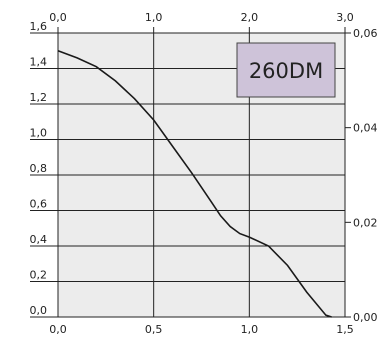 The height and width of the screenshot is (340, 381). Describe the element at coordinates (39, 133) in the screenshot. I see `y-left-tick-label: 1,0` at that location.